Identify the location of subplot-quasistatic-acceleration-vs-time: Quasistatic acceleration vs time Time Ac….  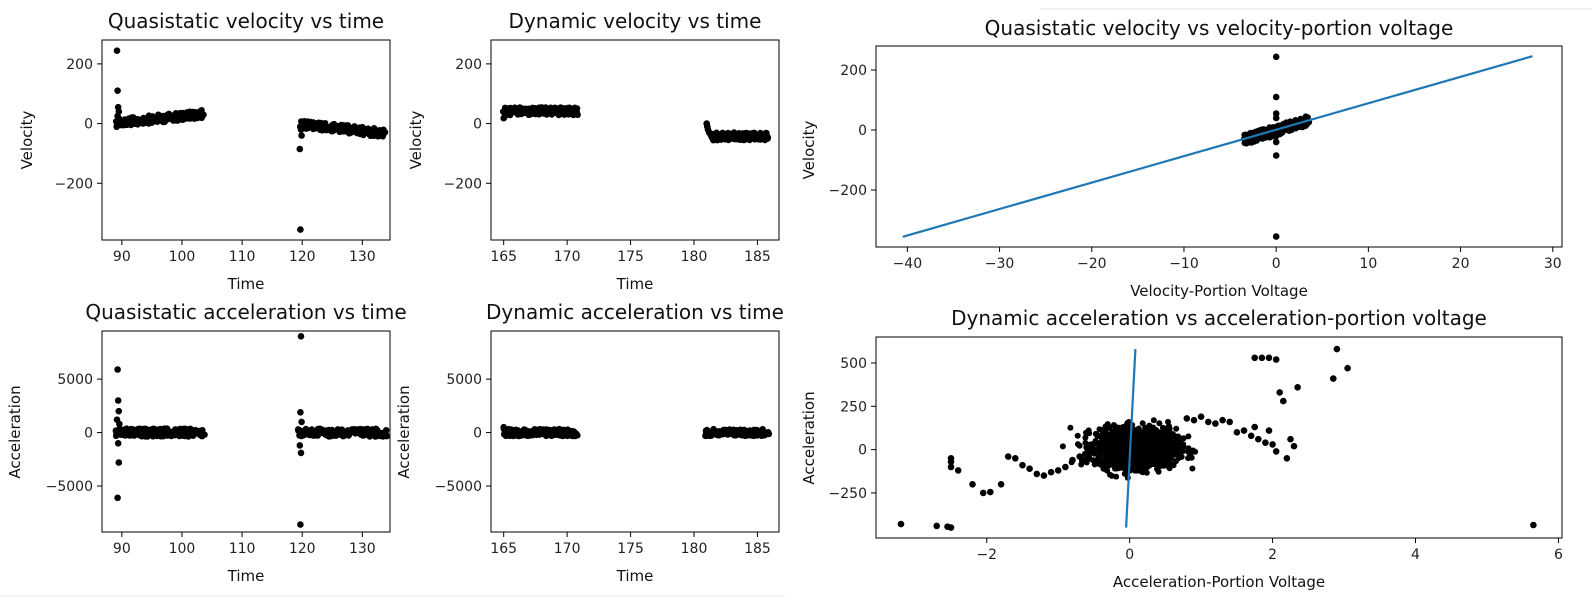
(206, 442).